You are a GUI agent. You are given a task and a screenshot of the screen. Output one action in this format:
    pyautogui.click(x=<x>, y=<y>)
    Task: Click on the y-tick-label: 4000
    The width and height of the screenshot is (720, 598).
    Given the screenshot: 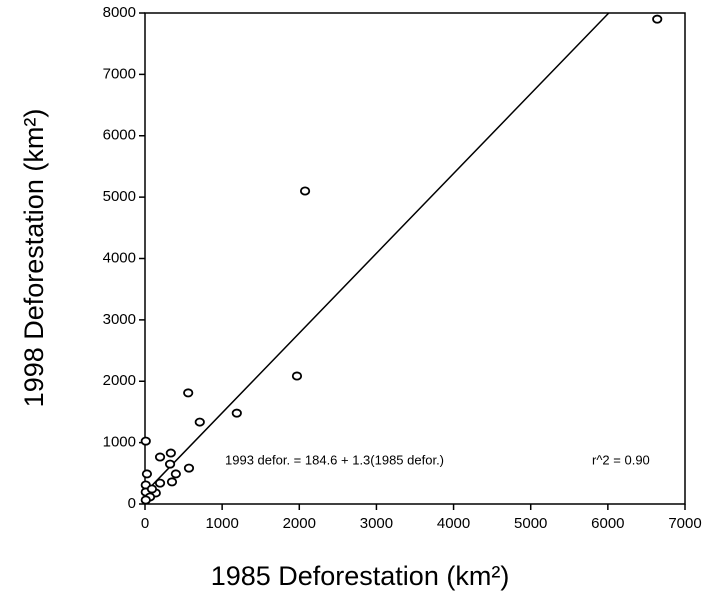 What is the action you would take?
    pyautogui.click(x=119, y=257)
    